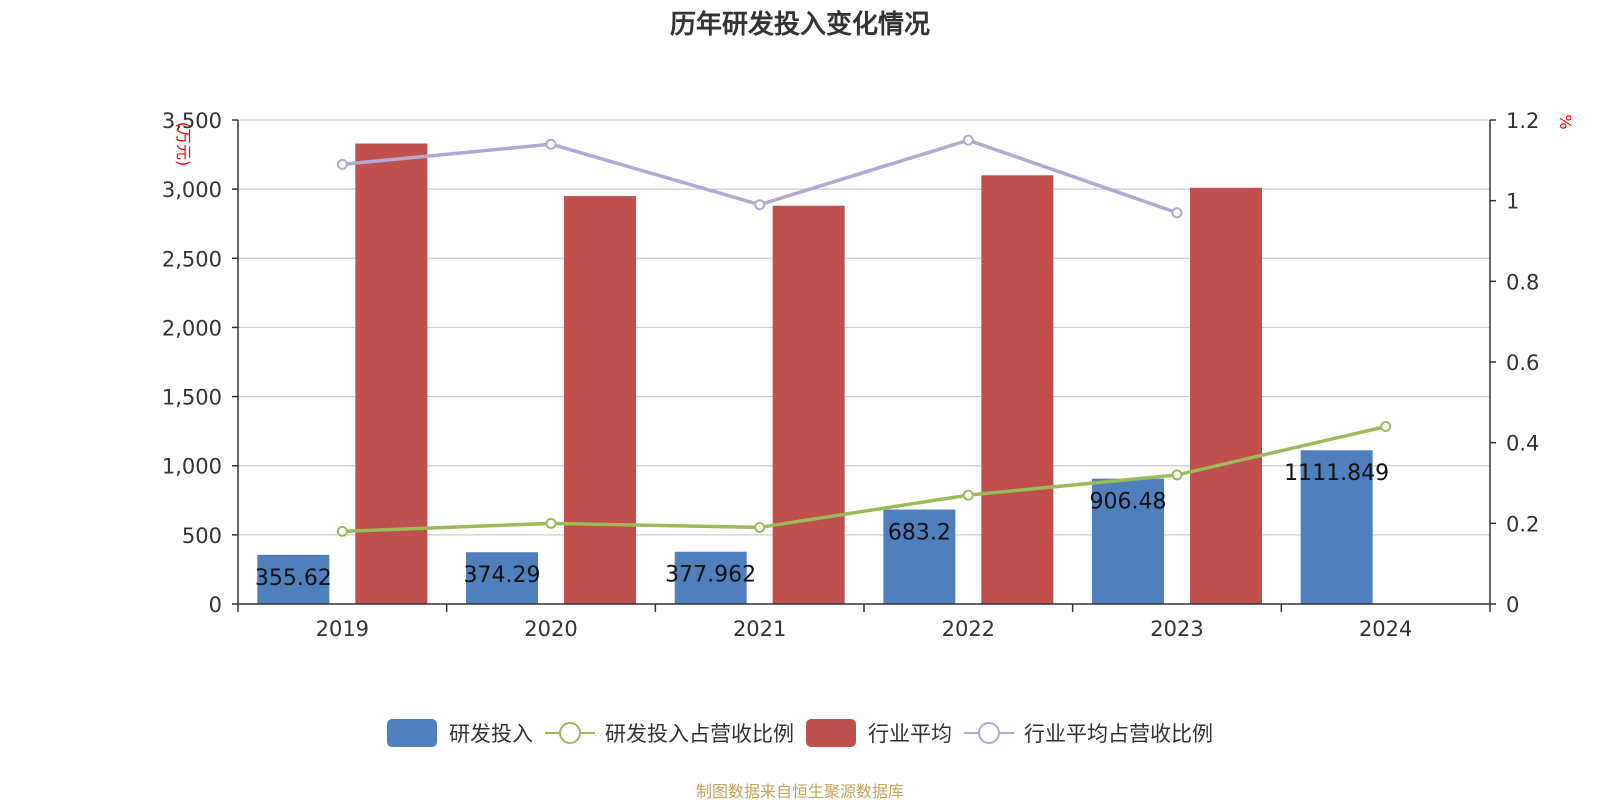  I want to click on data-label: 377.962, so click(710, 575).